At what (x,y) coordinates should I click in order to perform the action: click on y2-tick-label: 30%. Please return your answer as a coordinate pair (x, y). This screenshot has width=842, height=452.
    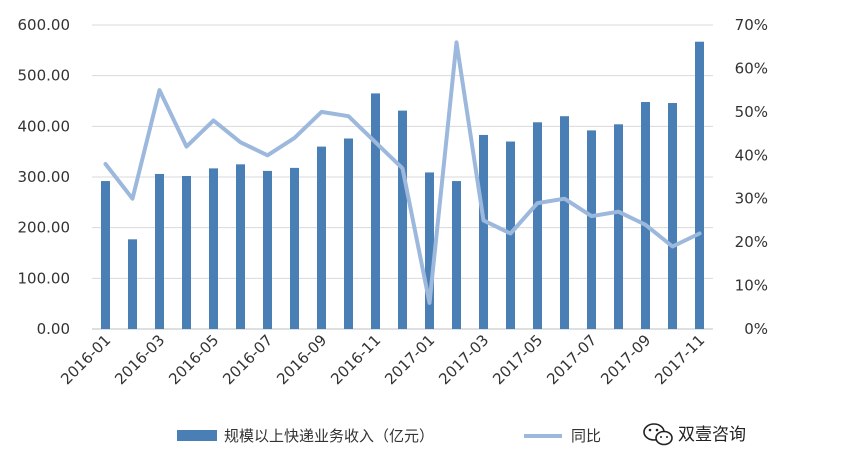
    Looking at the image, I should click on (751, 199).